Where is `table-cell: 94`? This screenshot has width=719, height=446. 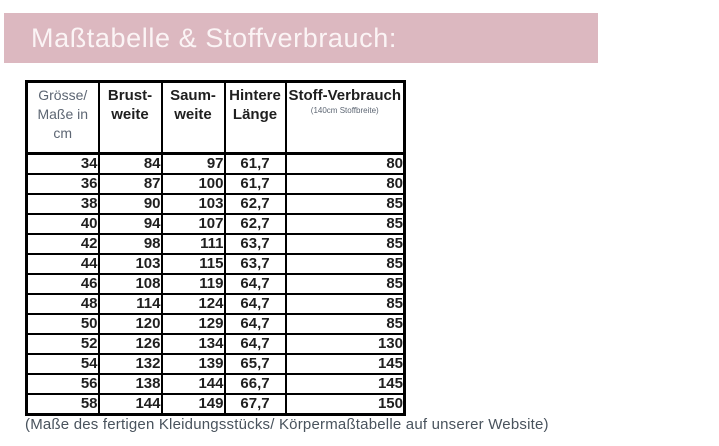
table-cell: 94 is located at coordinates (130, 224).